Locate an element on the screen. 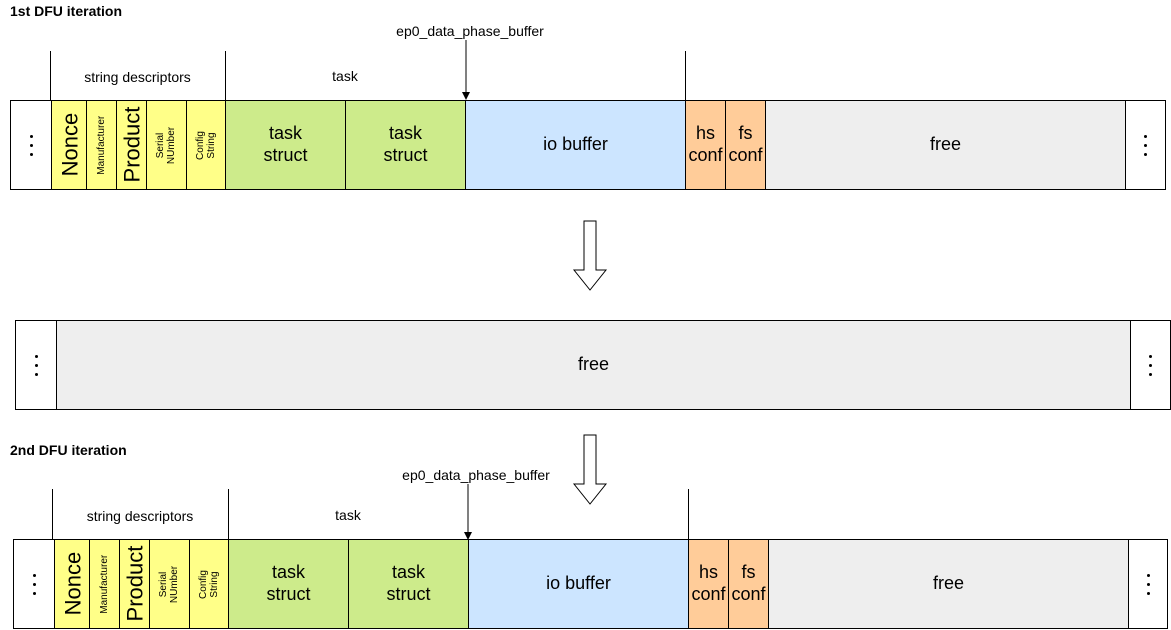 Image resolution: width=1171 pixels, height=630 pixels. second-bracket-left is located at coordinates (52, 514).